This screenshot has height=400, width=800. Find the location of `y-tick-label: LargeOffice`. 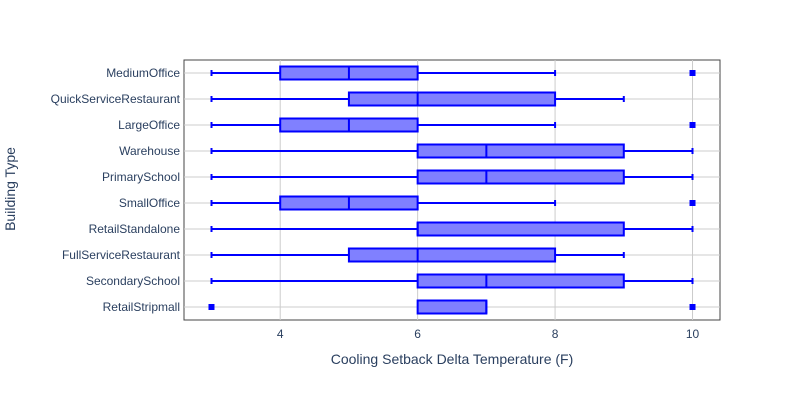

y-tick-label: LargeOffice is located at coordinates (149, 125).